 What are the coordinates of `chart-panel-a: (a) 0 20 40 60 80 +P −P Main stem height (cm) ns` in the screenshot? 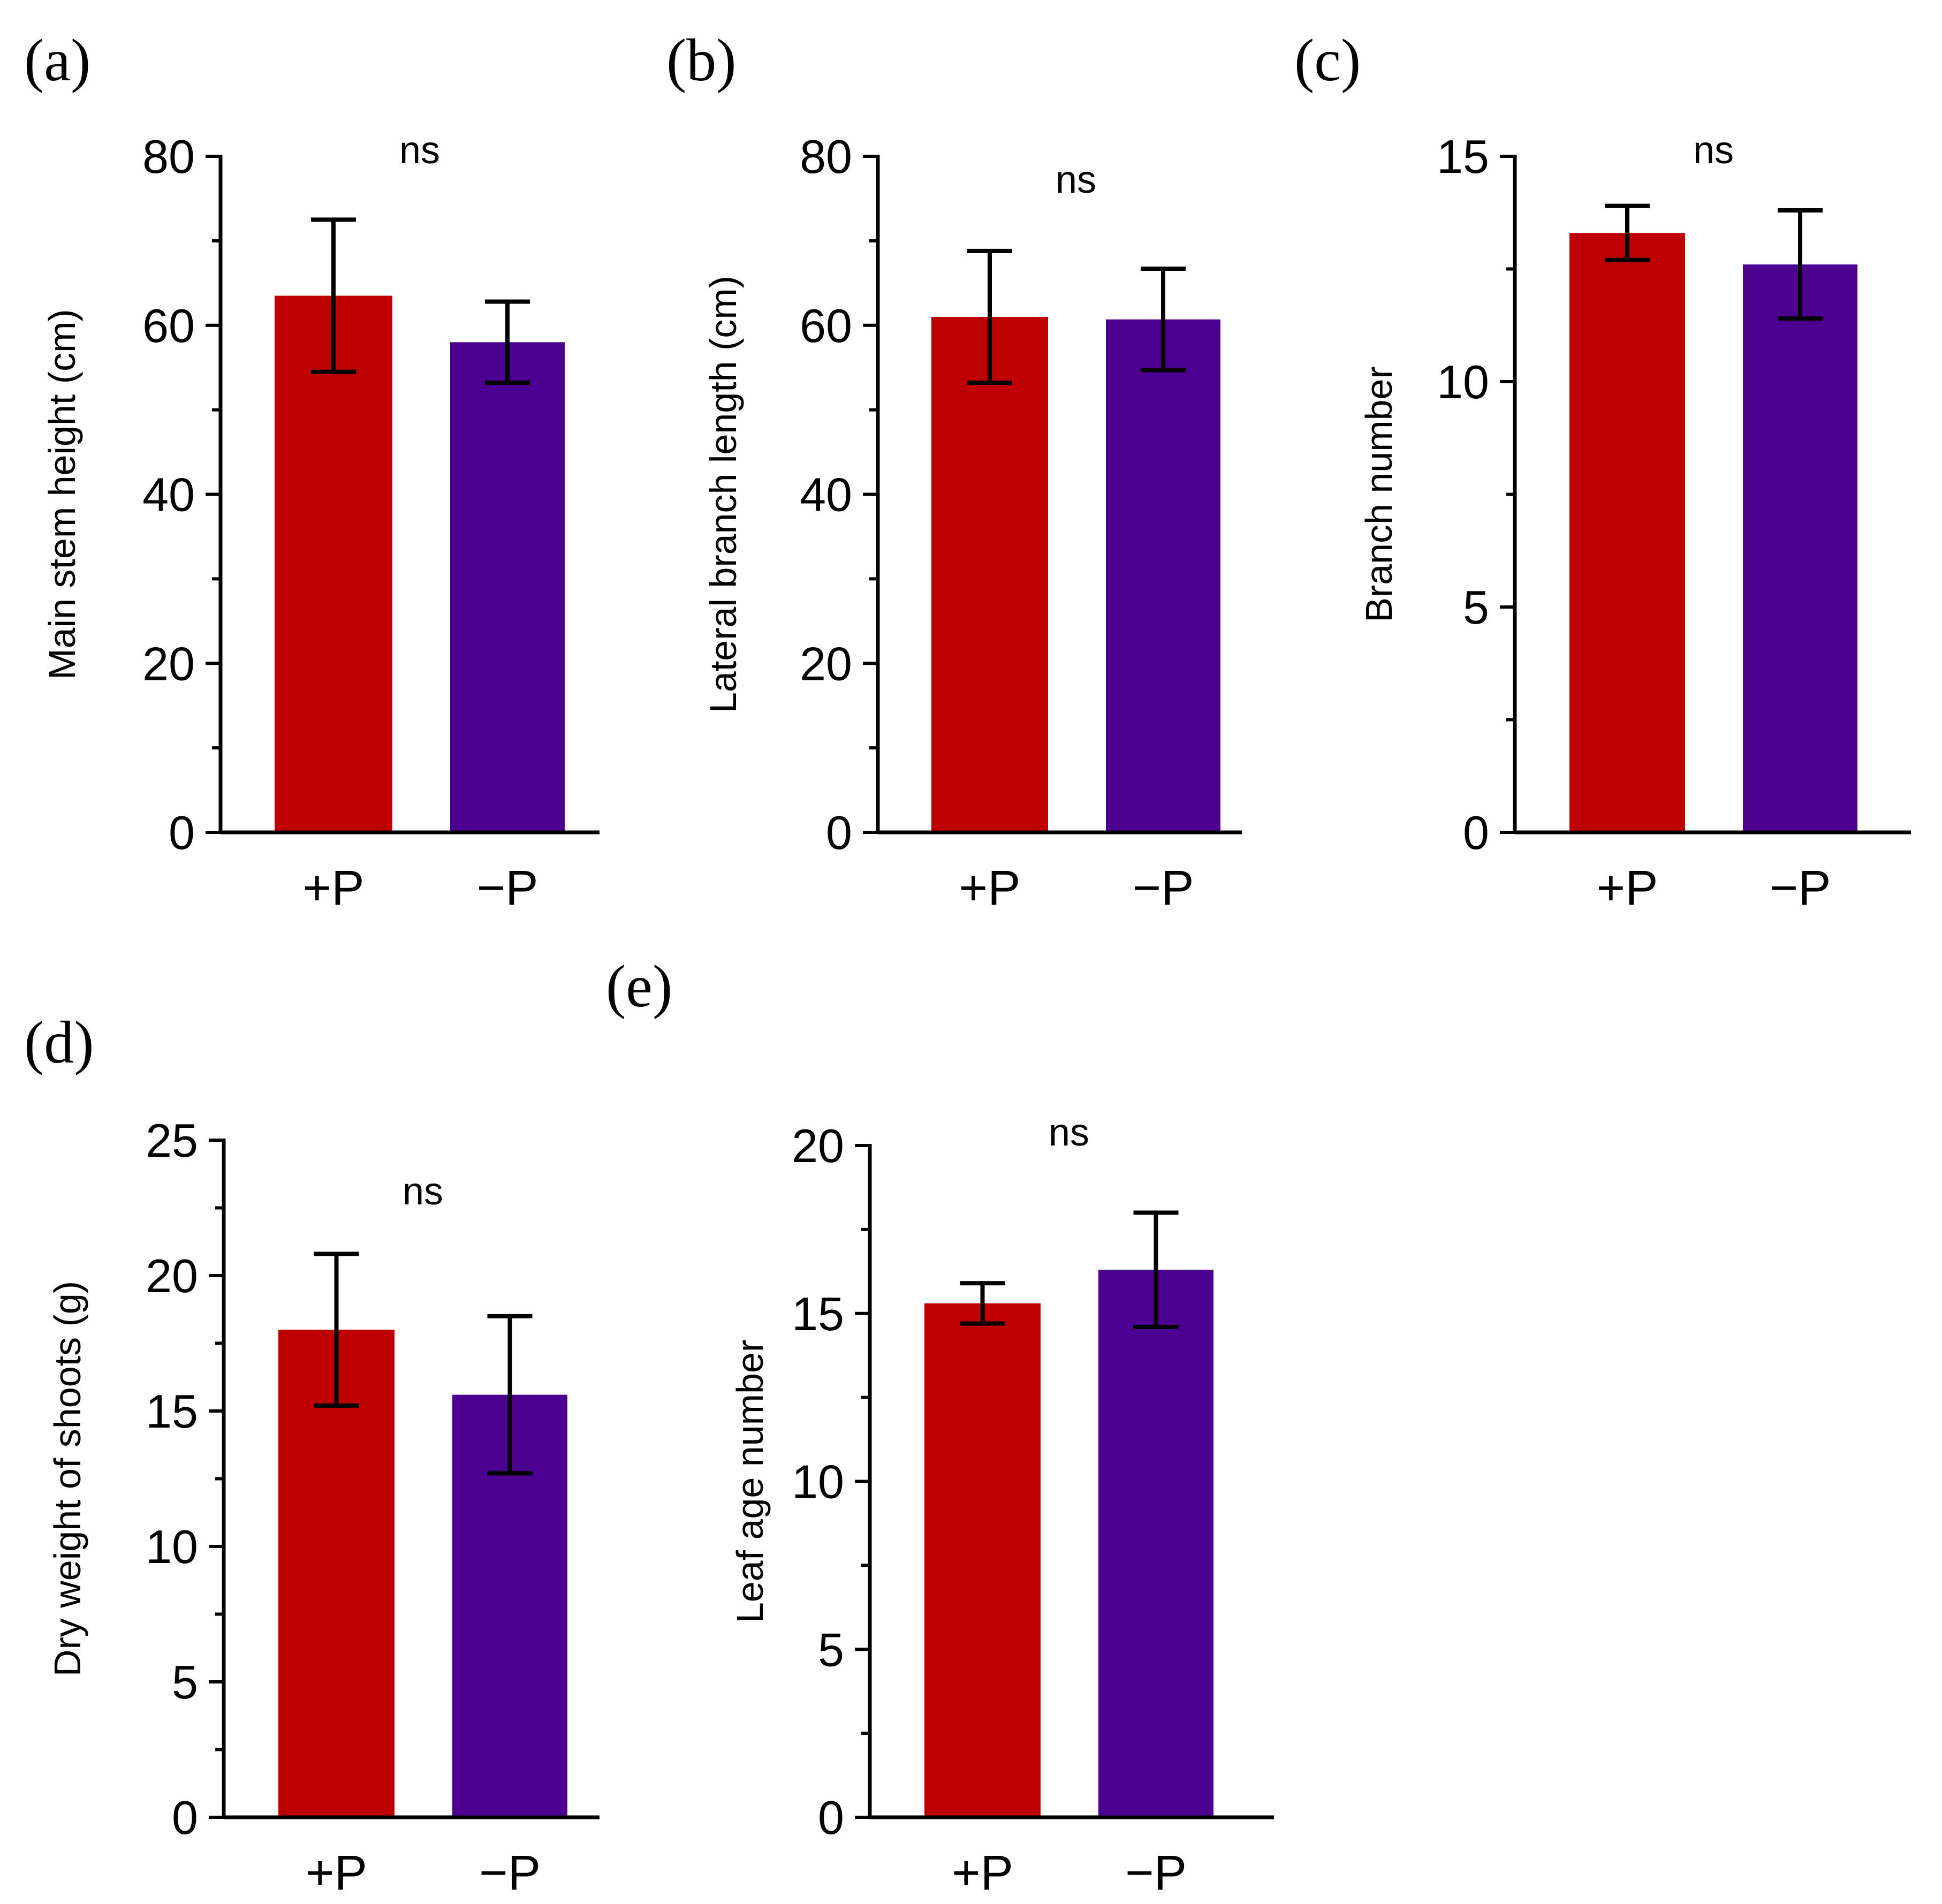 It's located at (312, 471).